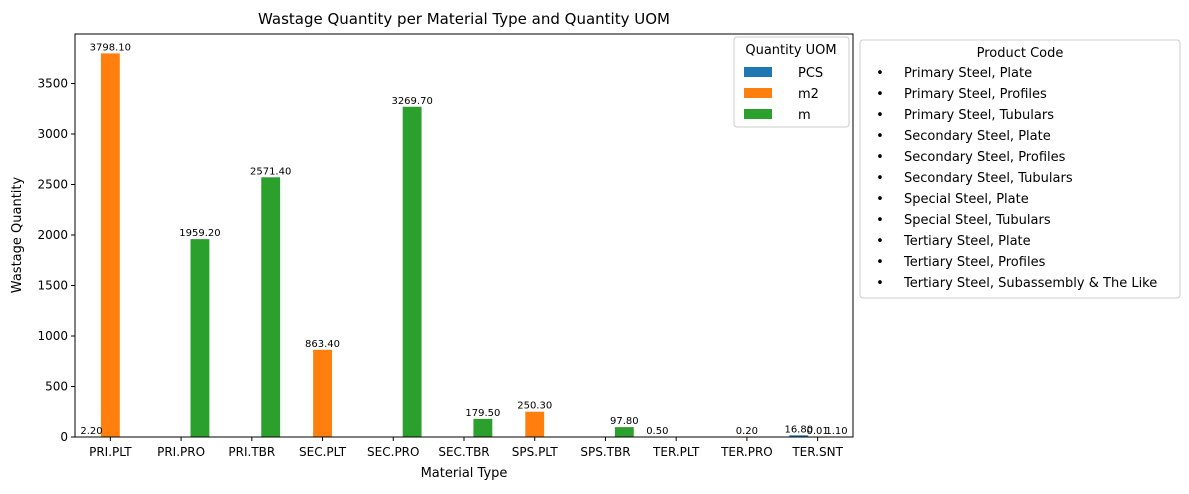 This screenshot has height=494, width=1189. Describe the element at coordinates (985, 157) in the screenshot. I see `product-legend-item: Secondary Steel, Profiles` at that location.